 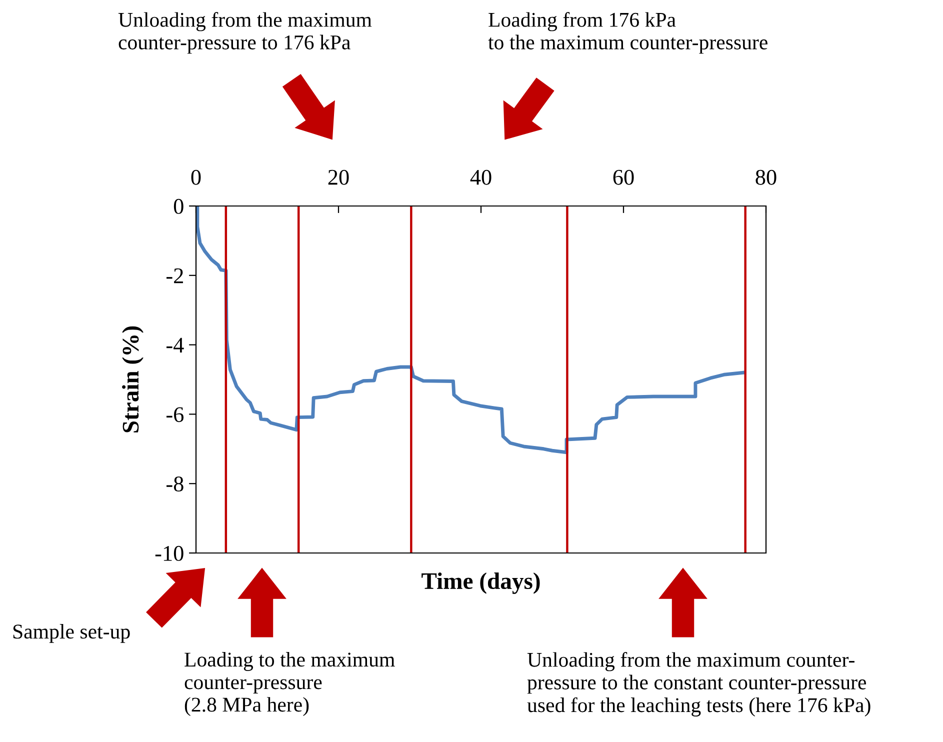 I want to click on x-tick-label: 60, so click(x=623, y=177).